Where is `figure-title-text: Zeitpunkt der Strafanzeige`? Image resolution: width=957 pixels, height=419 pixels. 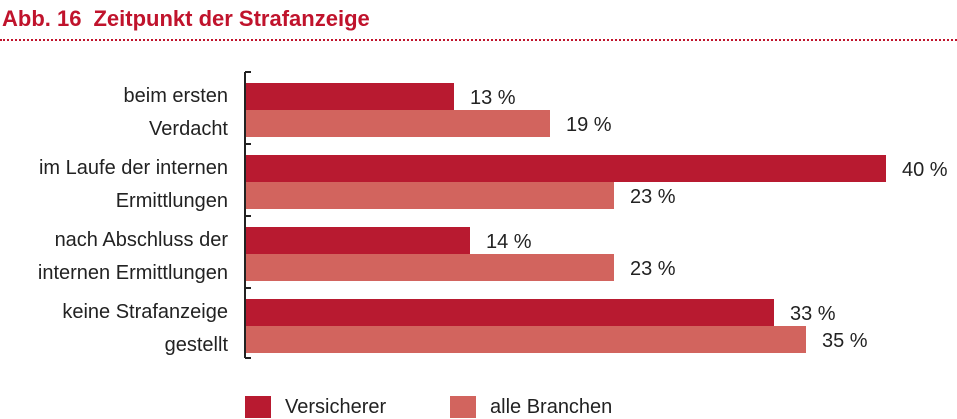
figure-title-text: Zeitpunkt der Strafanzeige is located at coordinates (231, 18).